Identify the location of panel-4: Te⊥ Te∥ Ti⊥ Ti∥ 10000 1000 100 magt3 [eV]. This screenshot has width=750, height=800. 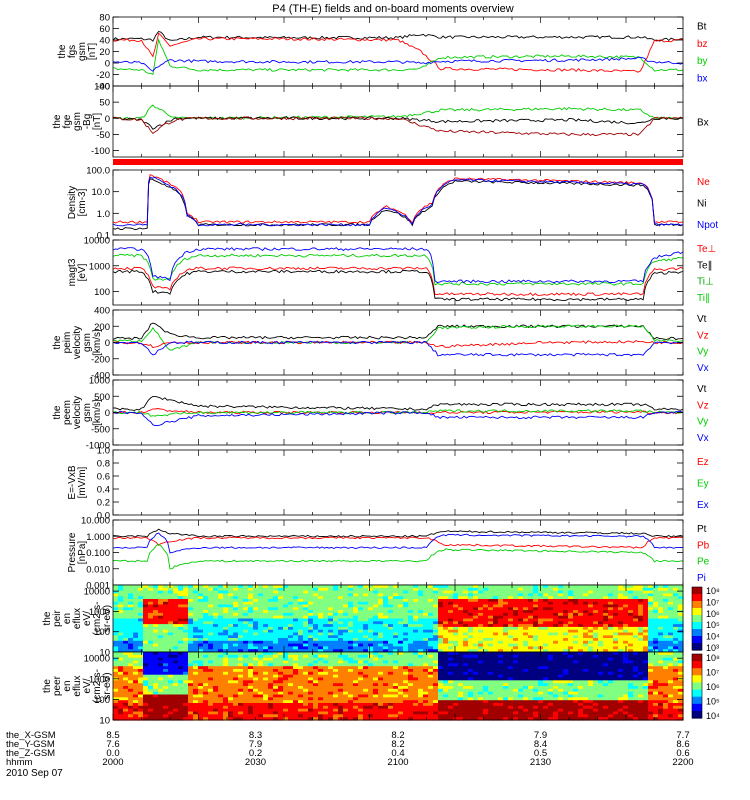
(391, 271).